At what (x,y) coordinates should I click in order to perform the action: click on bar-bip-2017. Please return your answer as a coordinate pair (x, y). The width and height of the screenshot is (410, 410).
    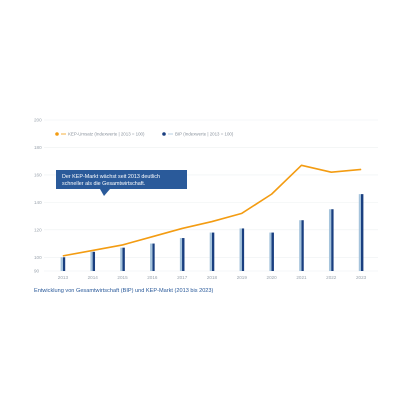
    Looking at the image, I should click on (182, 254).